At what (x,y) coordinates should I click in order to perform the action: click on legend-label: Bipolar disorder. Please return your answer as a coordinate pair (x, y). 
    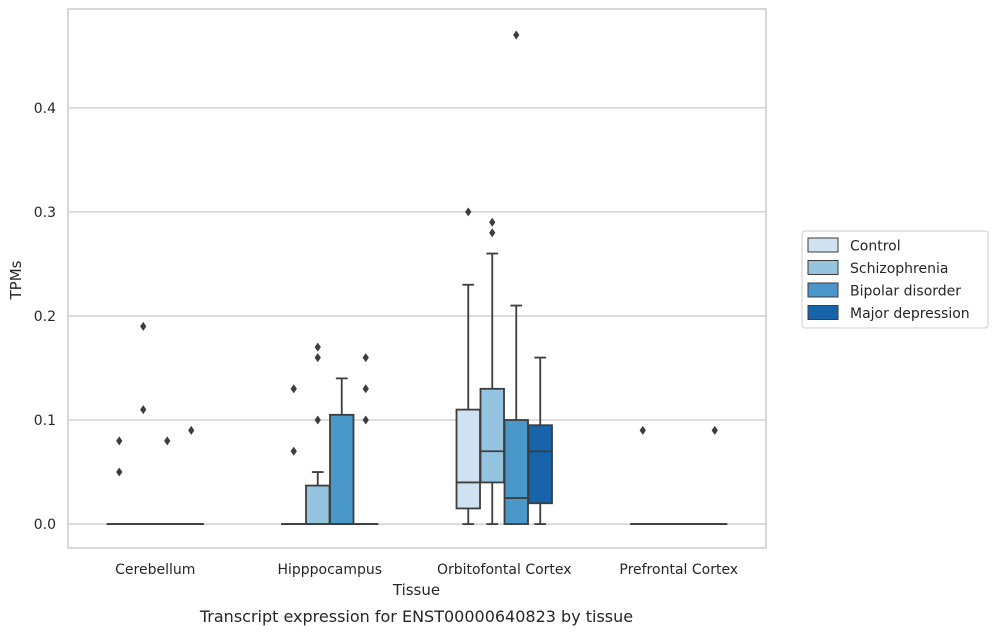
    Looking at the image, I should click on (905, 292).